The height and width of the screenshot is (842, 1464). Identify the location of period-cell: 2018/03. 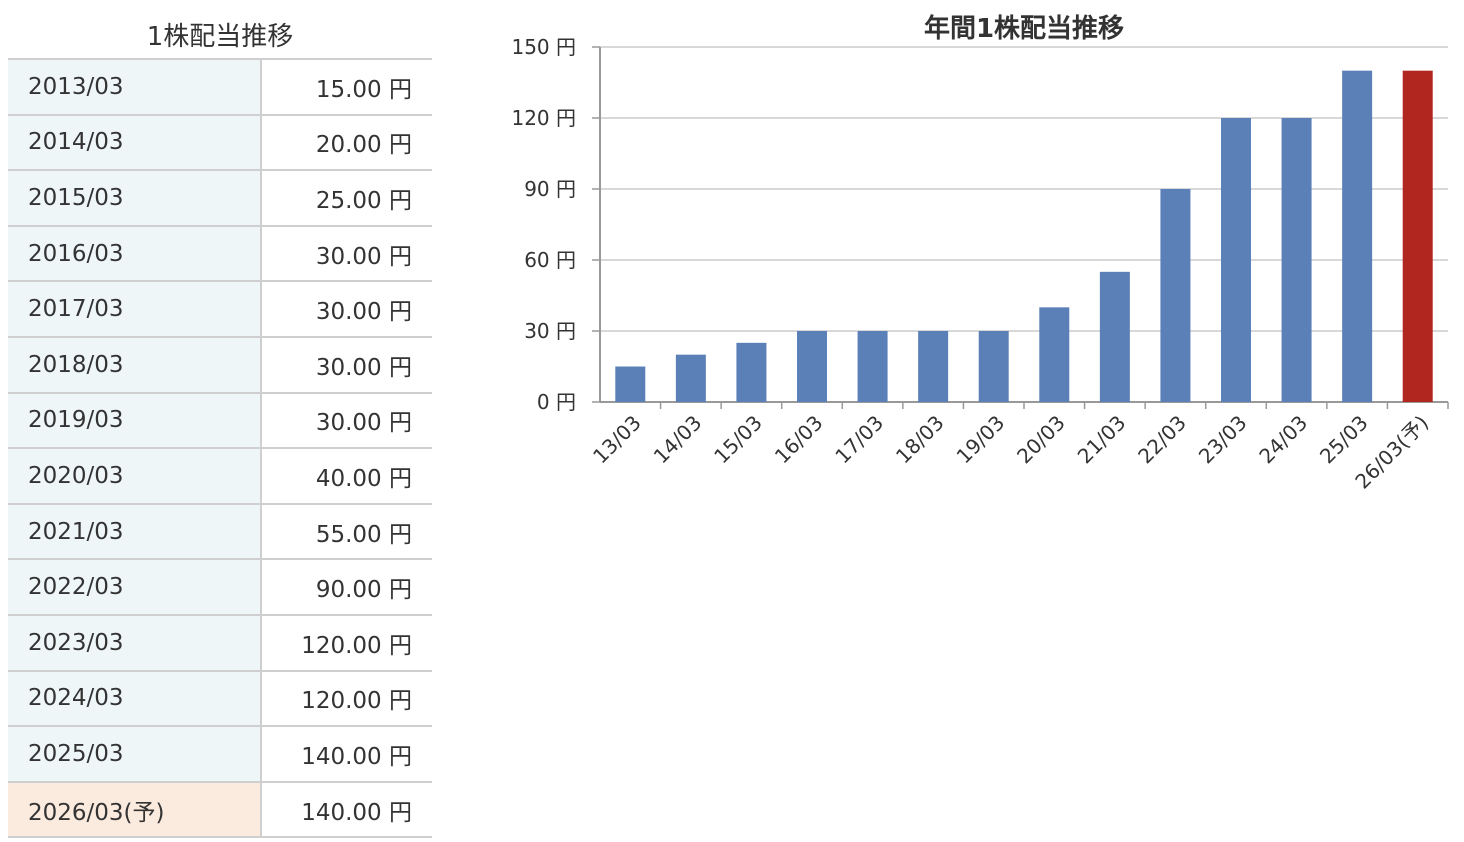
(135, 364).